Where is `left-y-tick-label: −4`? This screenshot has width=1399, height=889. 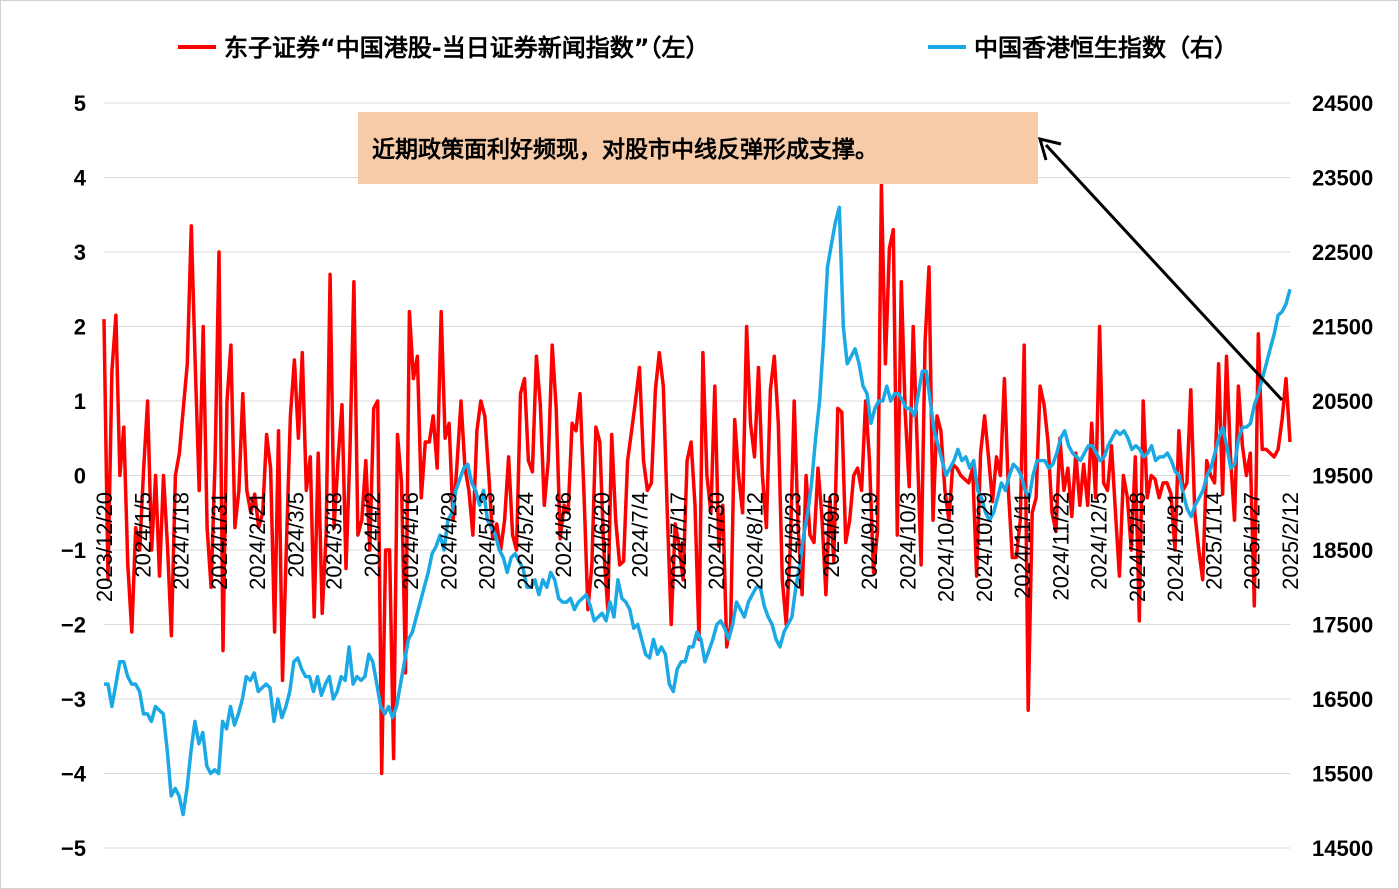
left-y-tick-label: −4 is located at coordinates (74, 774).